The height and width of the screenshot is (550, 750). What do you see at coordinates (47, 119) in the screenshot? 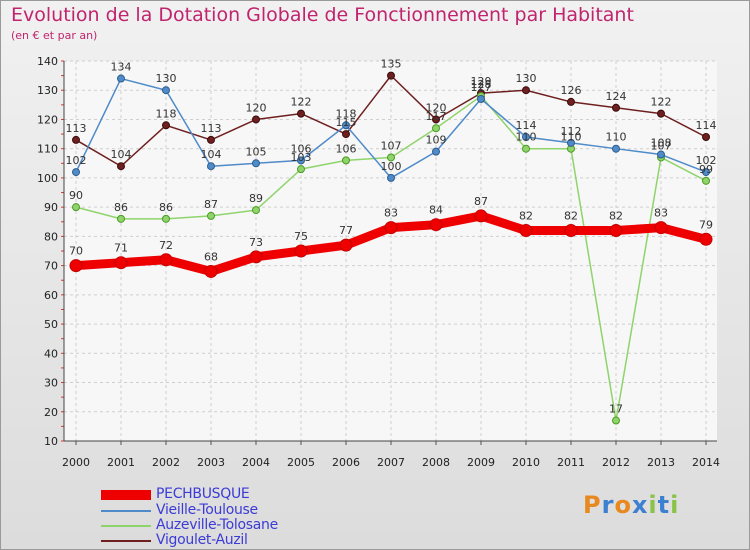
I see `y-tick-label: 120` at bounding box center [47, 119].